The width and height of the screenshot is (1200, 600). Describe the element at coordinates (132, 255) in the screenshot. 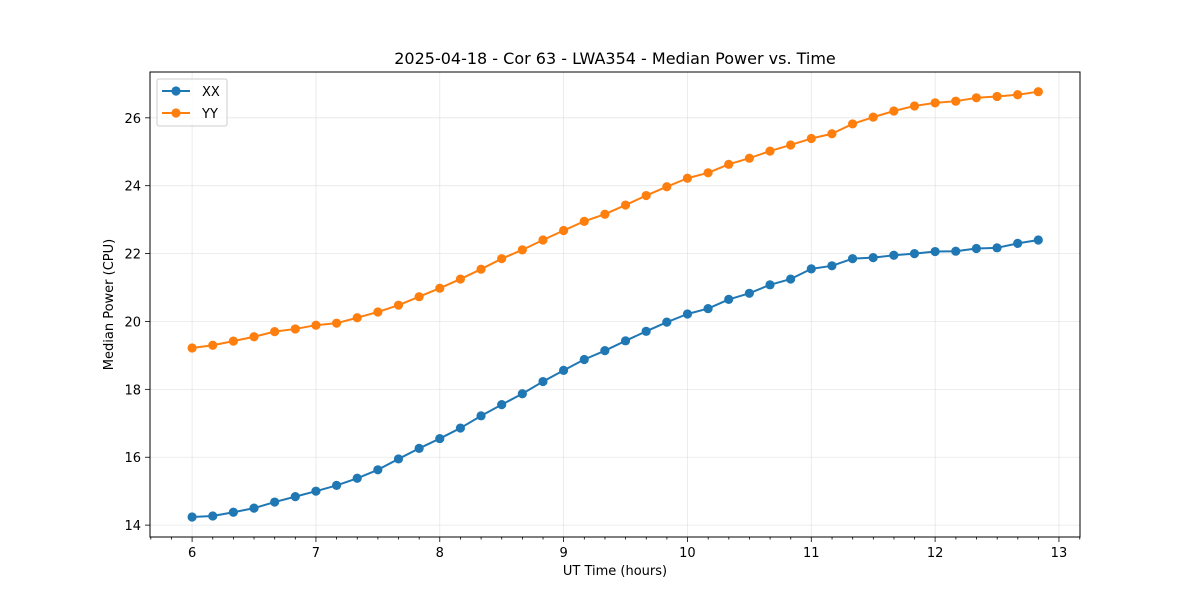

I see `y-tick-label: 22` at that location.